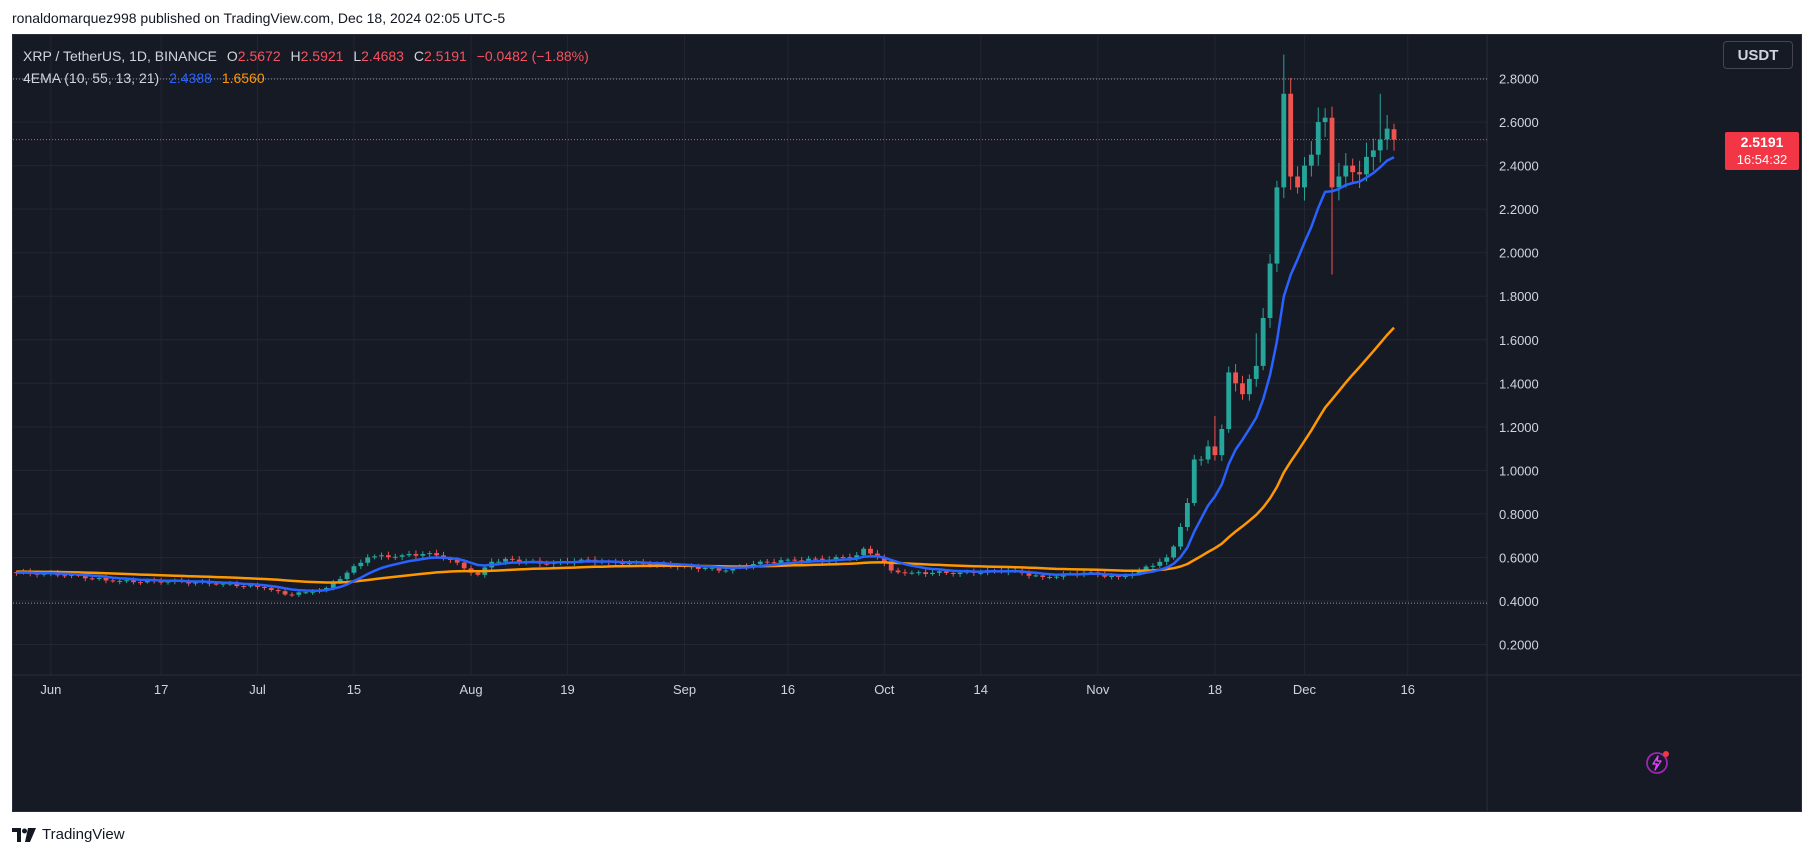 Image resolution: width=1814 pixels, height=858 pixels. Describe the element at coordinates (1519, 645) in the screenshot. I see `price-axis-label: 0.2000` at that location.